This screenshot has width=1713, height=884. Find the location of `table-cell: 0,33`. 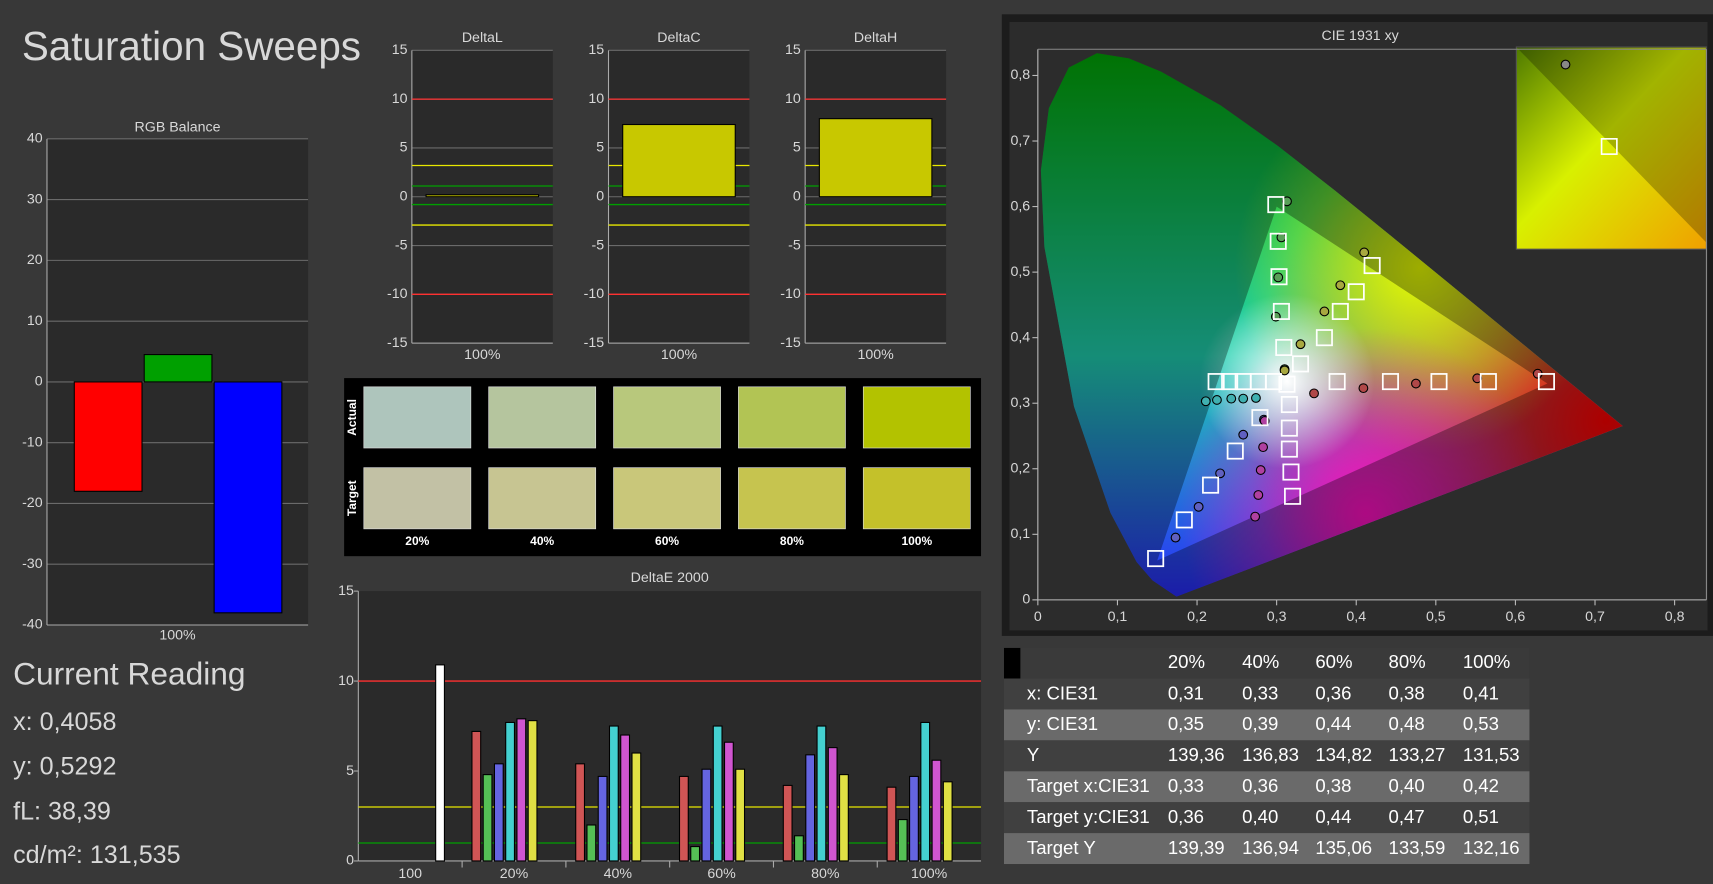

table-cell: 0,33 is located at coordinates (1260, 692).